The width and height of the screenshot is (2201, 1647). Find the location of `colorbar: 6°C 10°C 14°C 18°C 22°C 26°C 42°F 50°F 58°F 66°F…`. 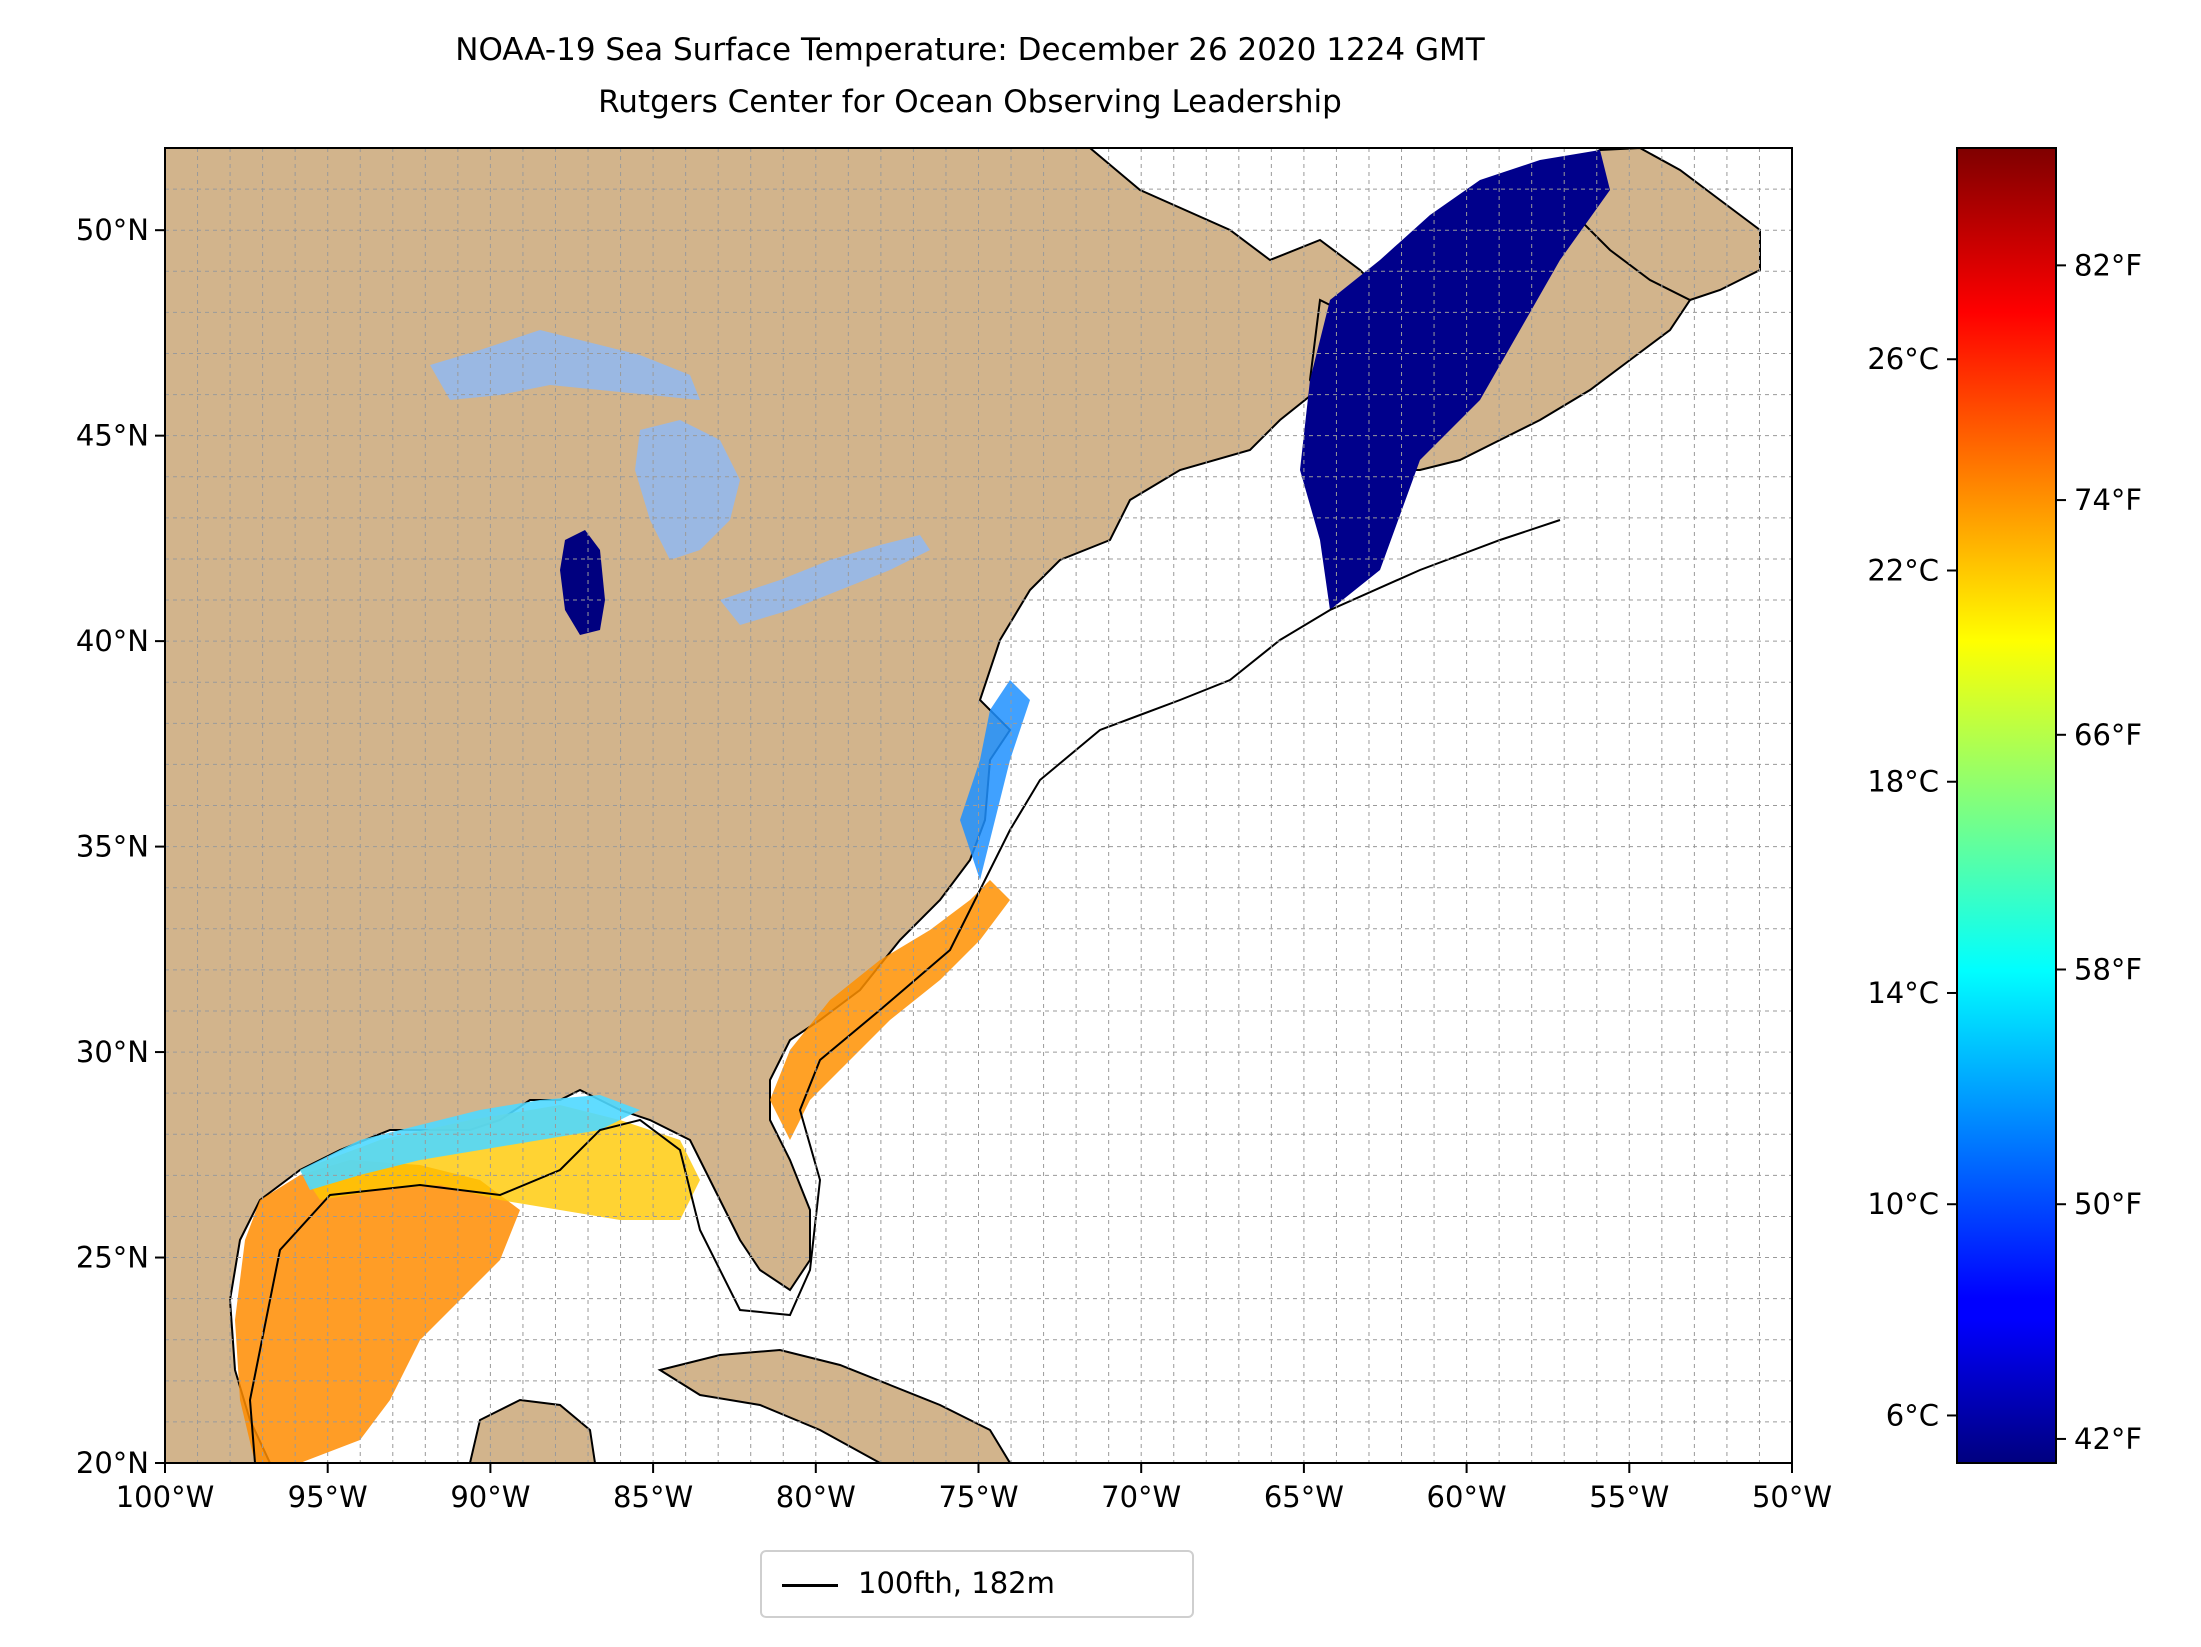

colorbar: 6°C 10°C 14°C 18°C 22°C 26°C 42°F 50°F 58°F 66°F… is located at coordinates (2004, 805).